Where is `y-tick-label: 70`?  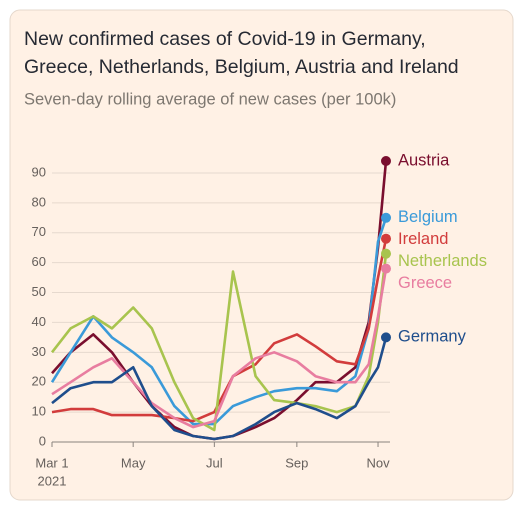
y-tick-label: 70 is located at coordinates (39, 231).